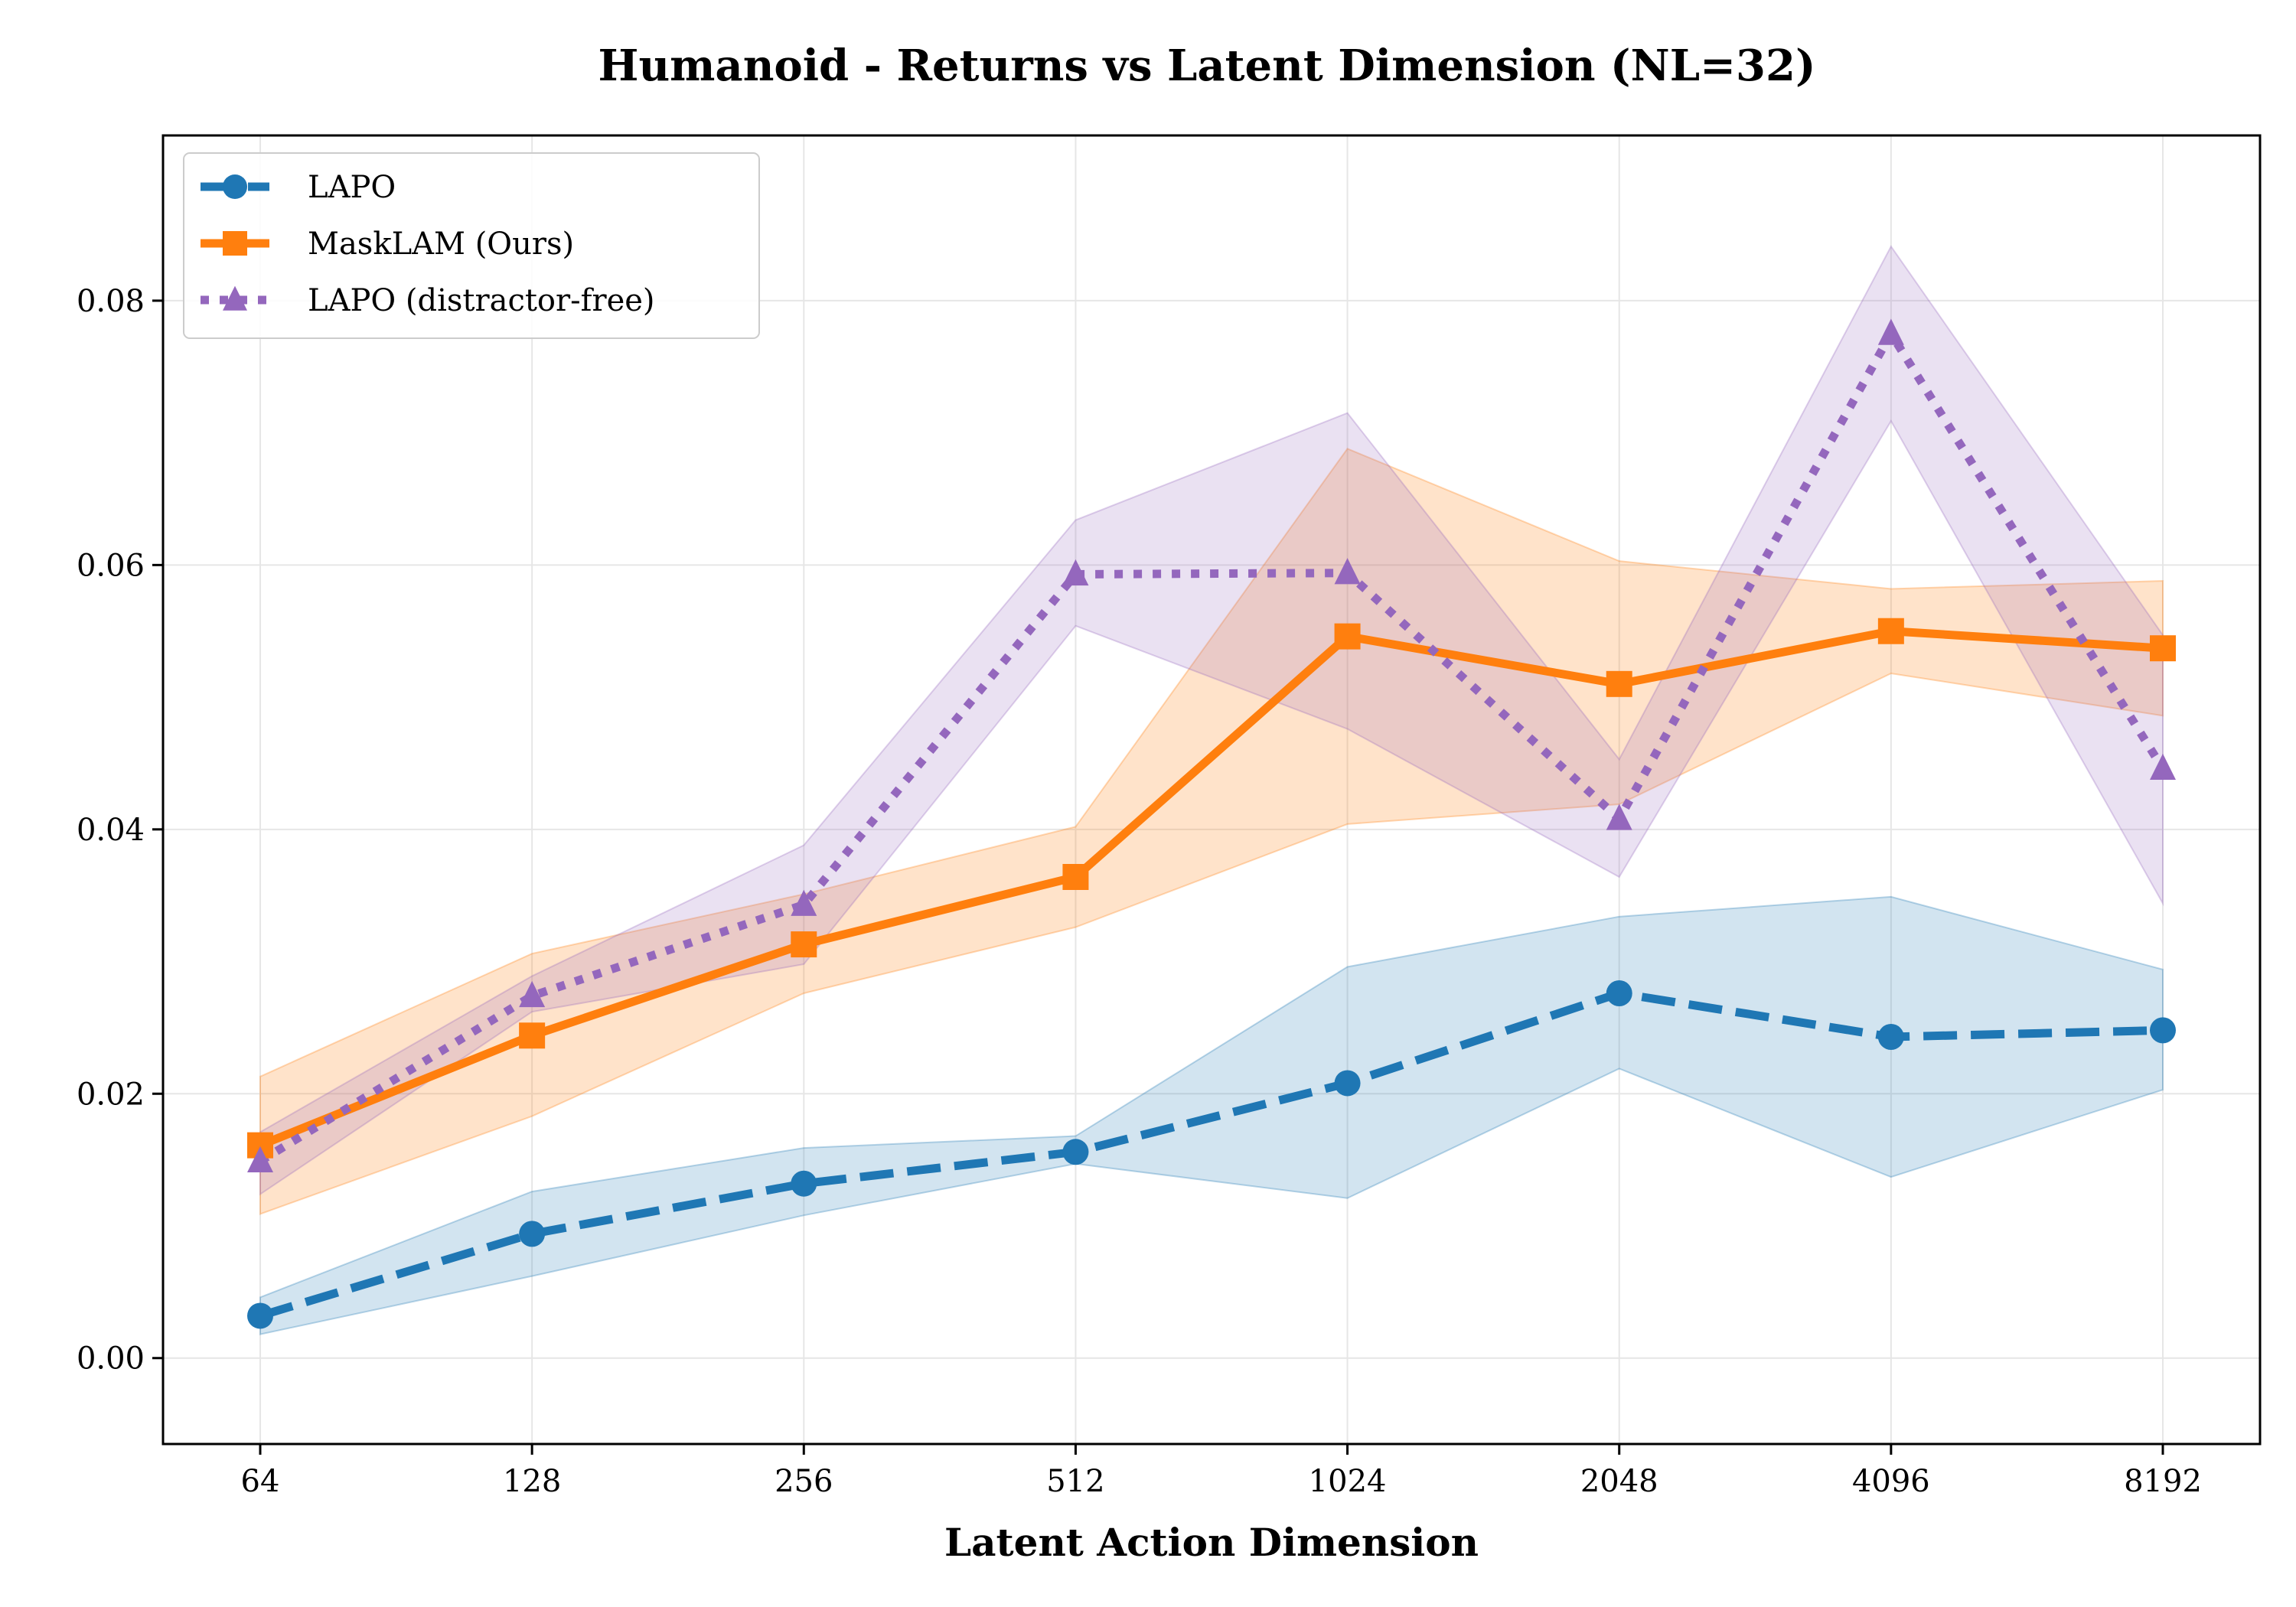  I want to click on y-tick-label: 0.08, so click(111, 301).